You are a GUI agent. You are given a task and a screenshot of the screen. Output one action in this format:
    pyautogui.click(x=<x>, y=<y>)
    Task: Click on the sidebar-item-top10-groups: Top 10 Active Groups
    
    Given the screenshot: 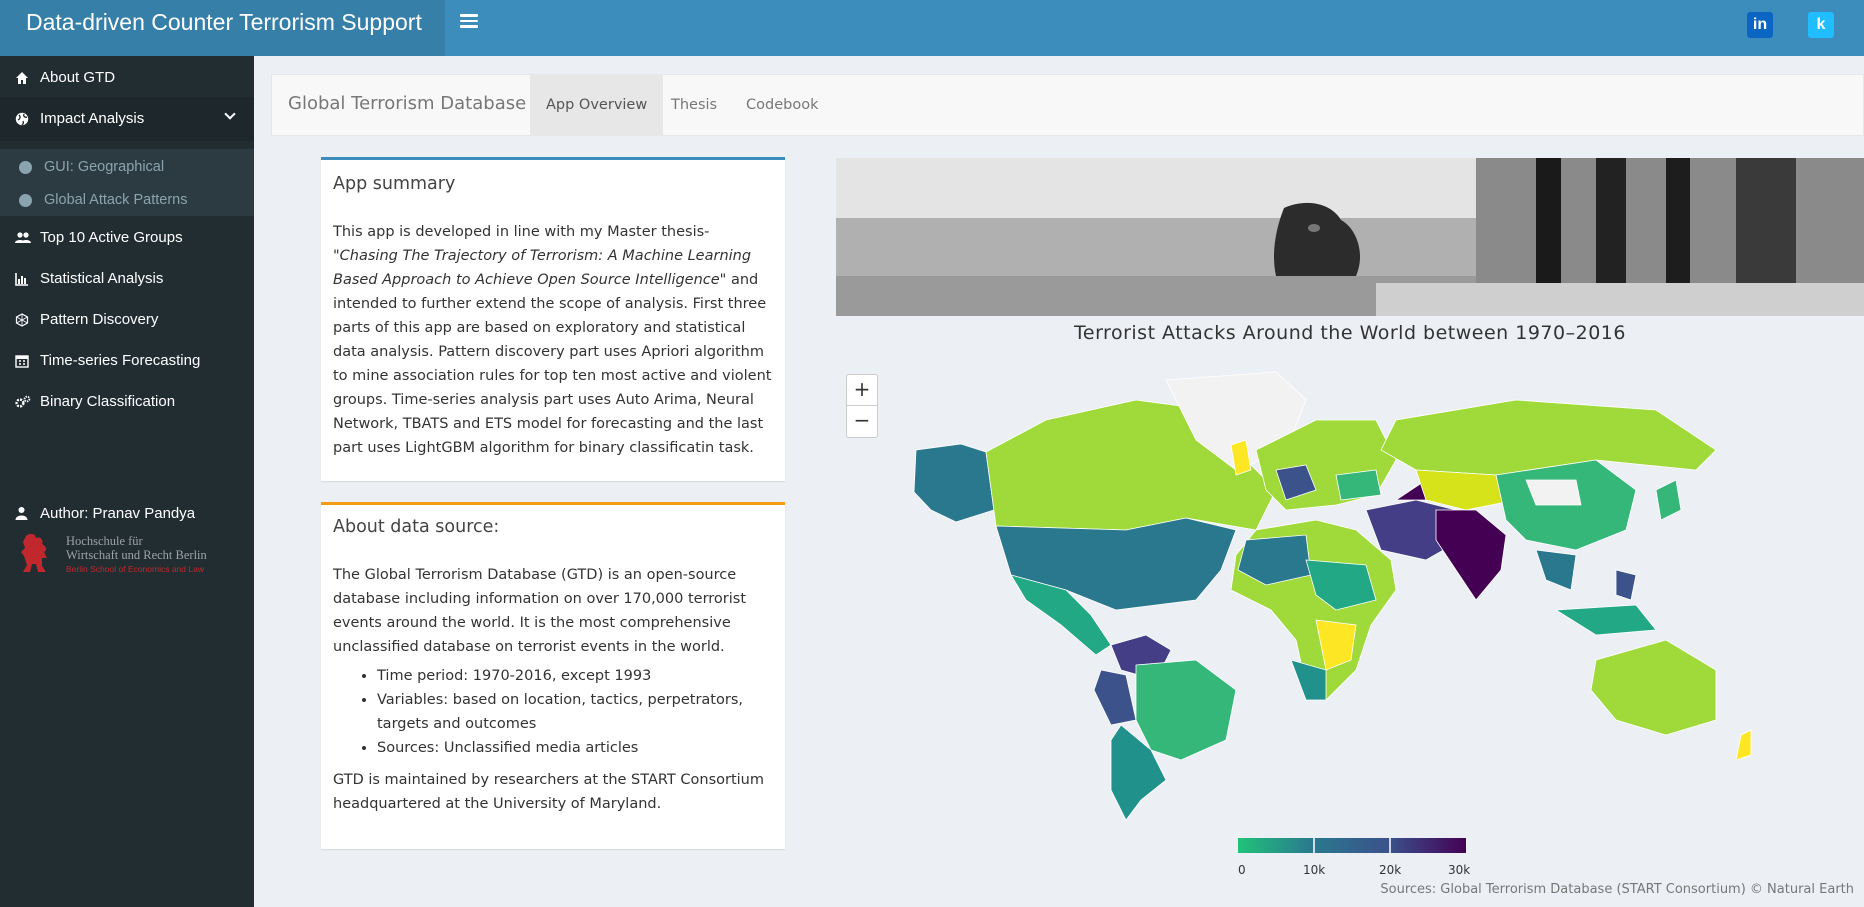 What is the action you would take?
    pyautogui.click(x=127, y=238)
    